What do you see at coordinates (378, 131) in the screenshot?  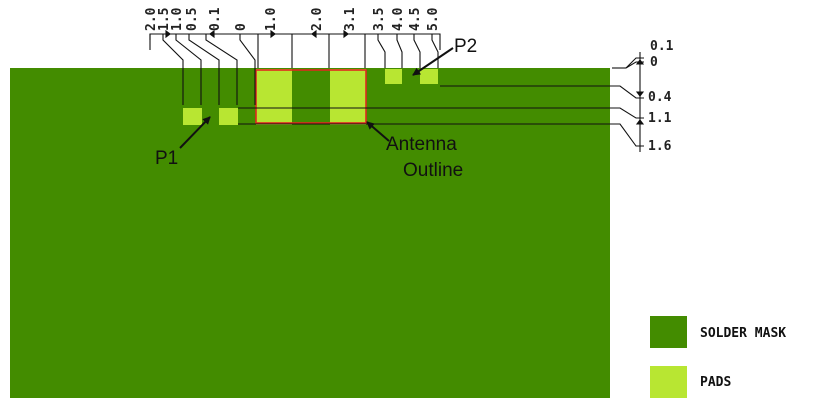 I see `callout-antenna-arrow` at bounding box center [378, 131].